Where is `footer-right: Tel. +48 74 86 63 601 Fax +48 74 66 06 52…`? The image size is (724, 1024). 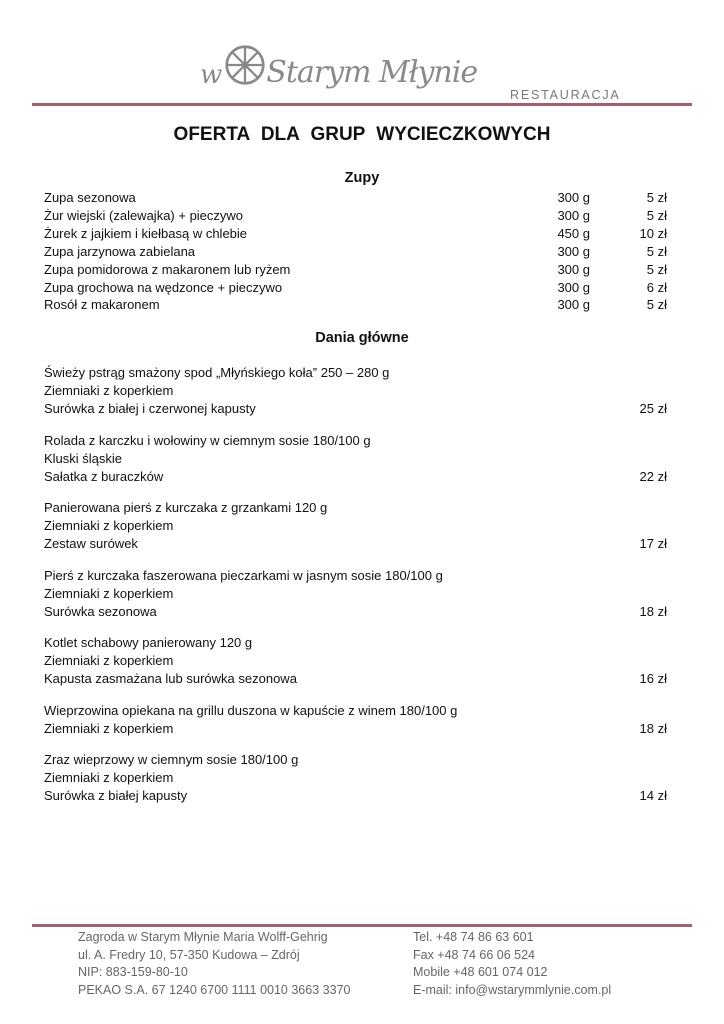 footer-right: Tel. +48 74 86 63 601 Fax +48 74 66 06 52… is located at coordinates (512, 964).